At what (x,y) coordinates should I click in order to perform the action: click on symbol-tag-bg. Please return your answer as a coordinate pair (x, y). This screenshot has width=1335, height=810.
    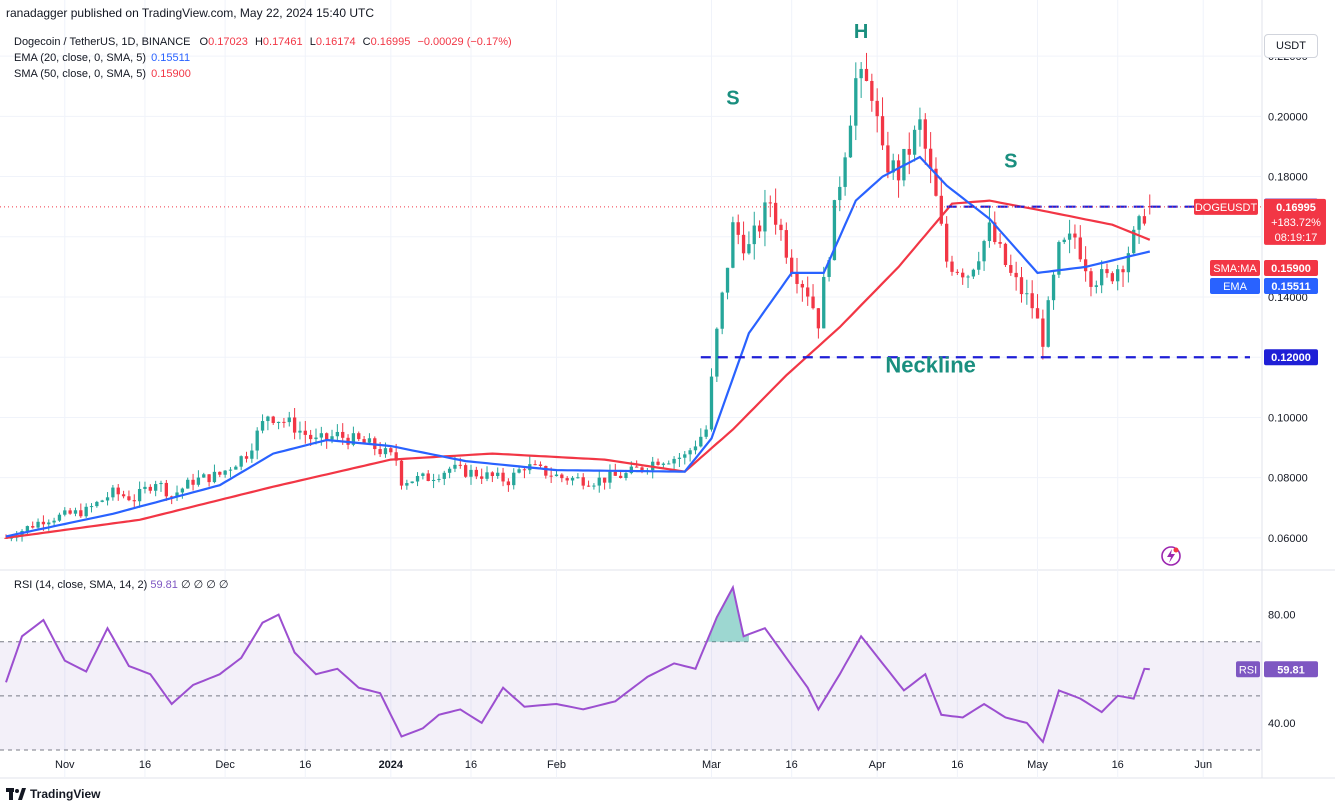
    Looking at the image, I should click on (1226, 206).